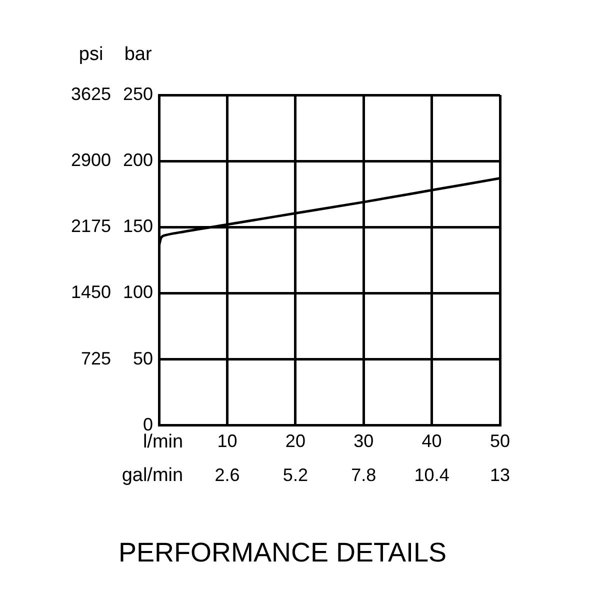  Describe the element at coordinates (295, 474) in the screenshot. I see `x2-tick-label: 5.2` at that location.